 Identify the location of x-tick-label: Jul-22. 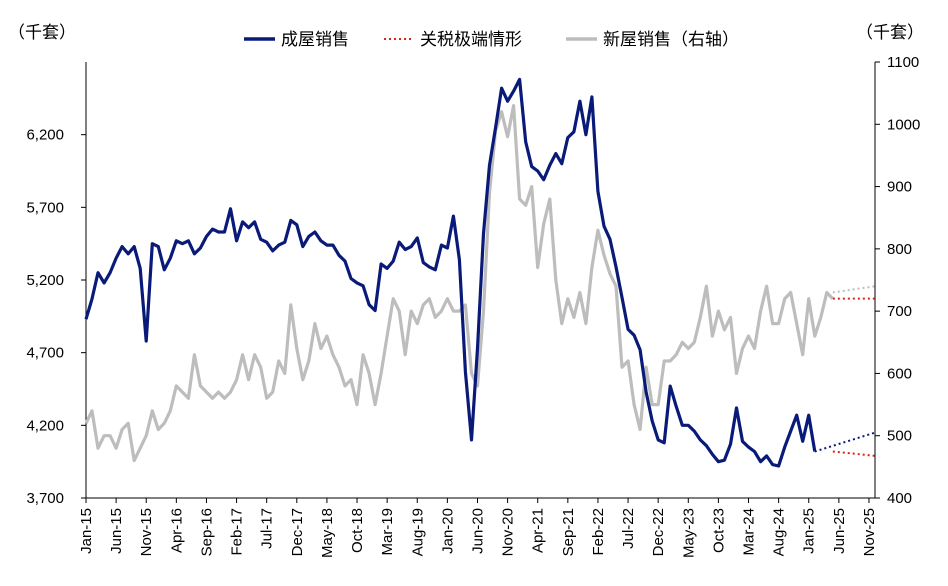
(628, 528).